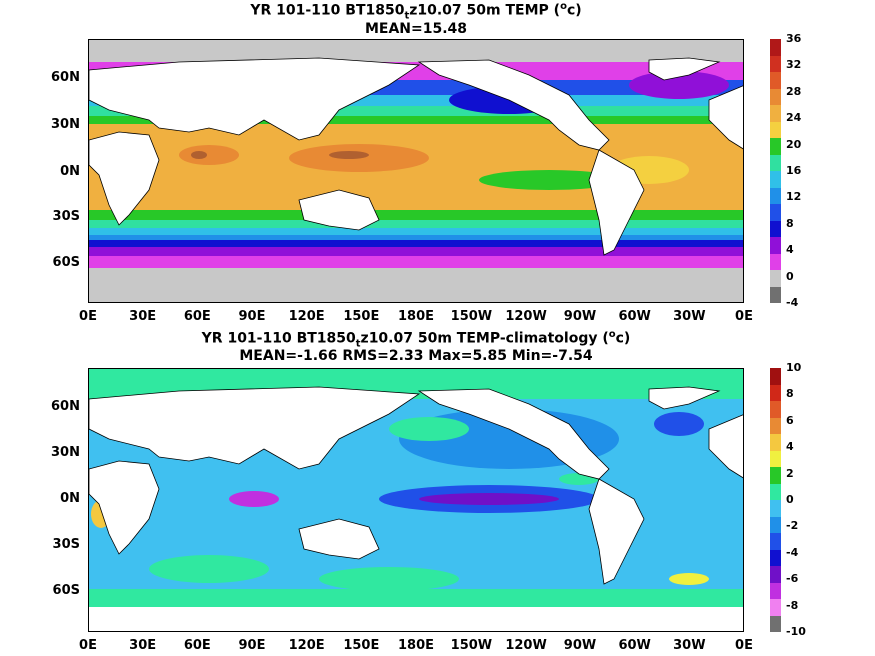 The height and width of the screenshot is (656, 875). What do you see at coordinates (796, 631) in the screenshot?
I see `colorbar-label: -10` at bounding box center [796, 631].